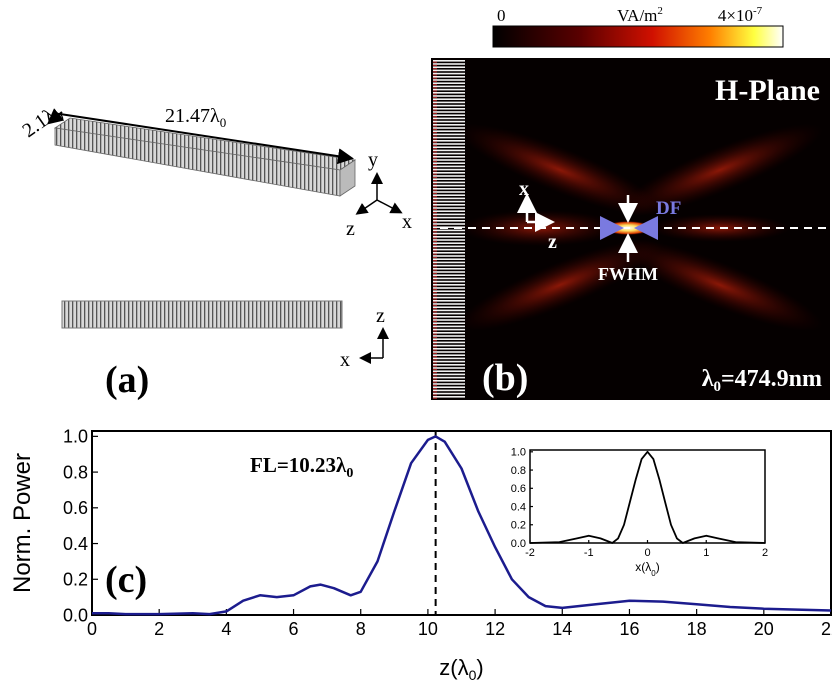  Describe the element at coordinates (461, 669) in the screenshot. I see `x-axis-label: z(λ0)` at that location.